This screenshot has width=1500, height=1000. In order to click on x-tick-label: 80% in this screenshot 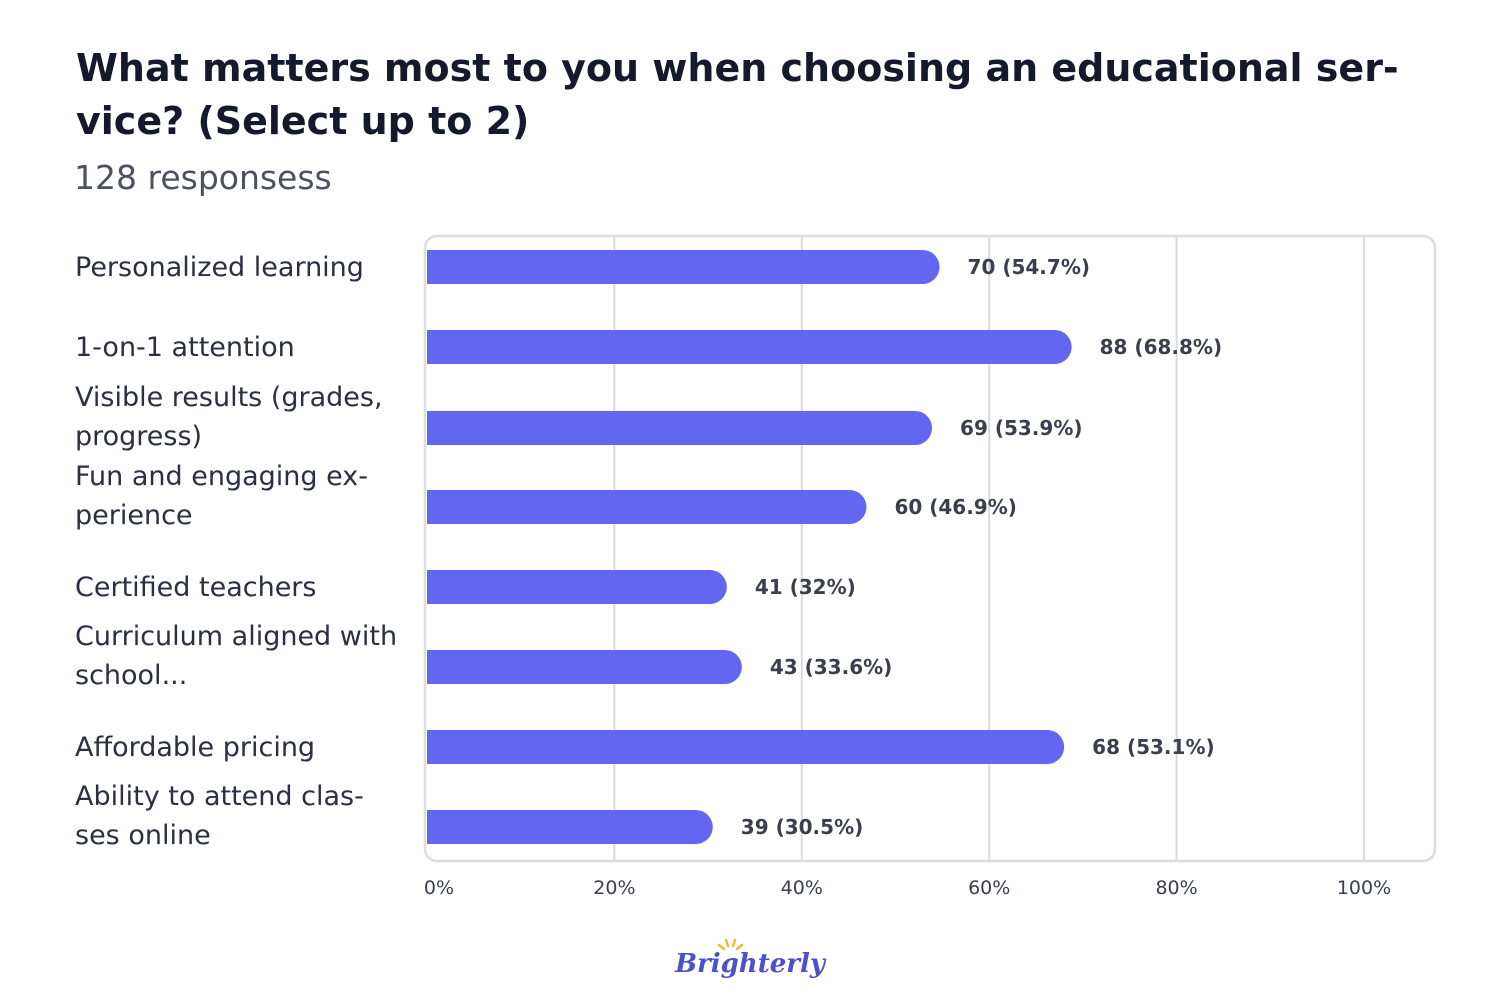, I will do `click(1176, 888)`.